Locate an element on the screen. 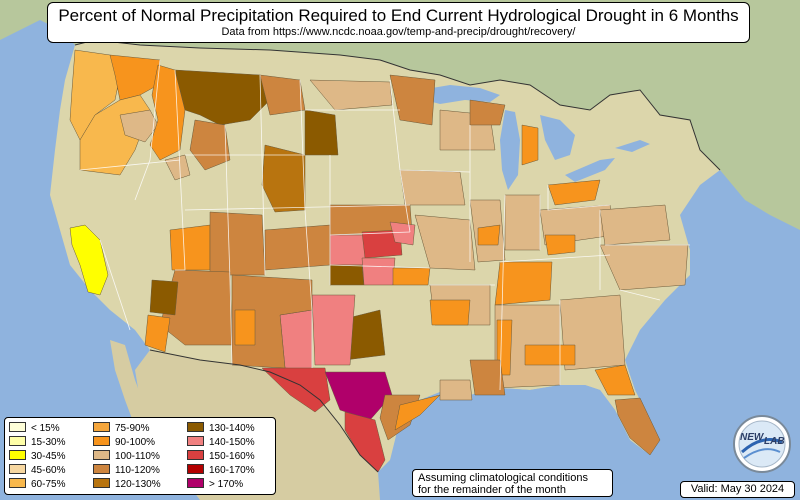 The width and height of the screenshot is (800, 500). legend-item: 15-30% is located at coordinates (37, 442).